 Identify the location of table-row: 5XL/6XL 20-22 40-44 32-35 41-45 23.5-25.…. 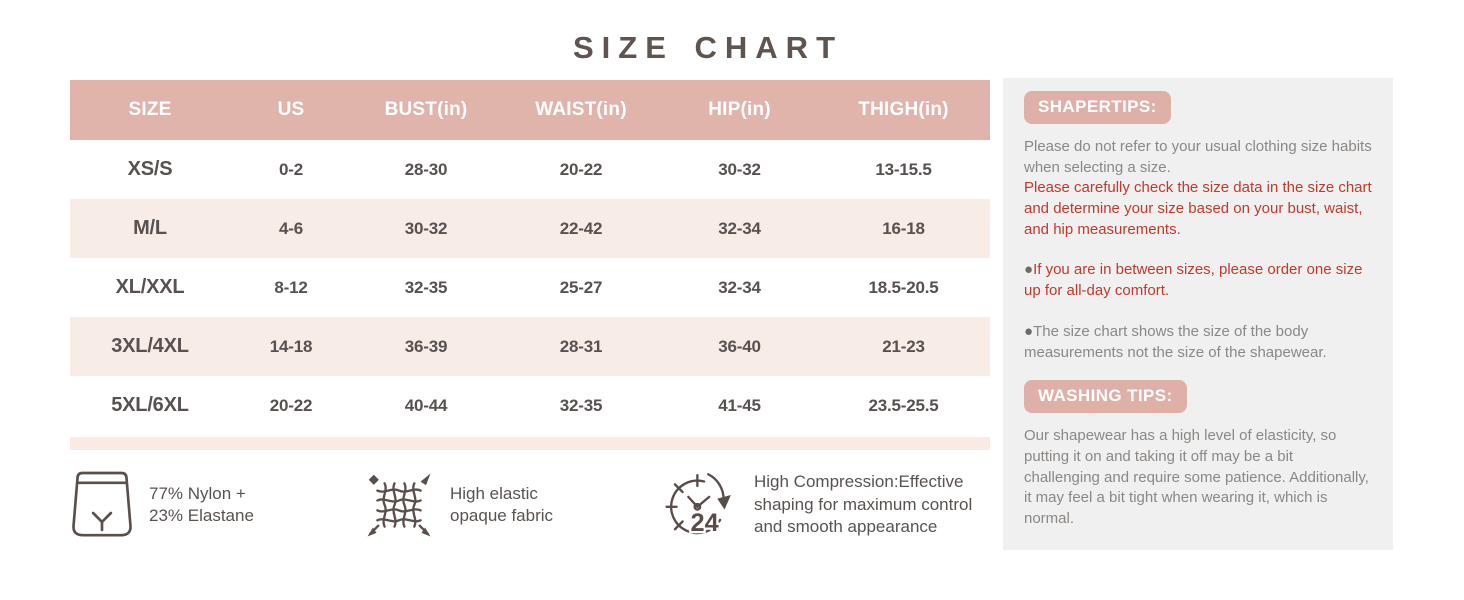
(530, 405).